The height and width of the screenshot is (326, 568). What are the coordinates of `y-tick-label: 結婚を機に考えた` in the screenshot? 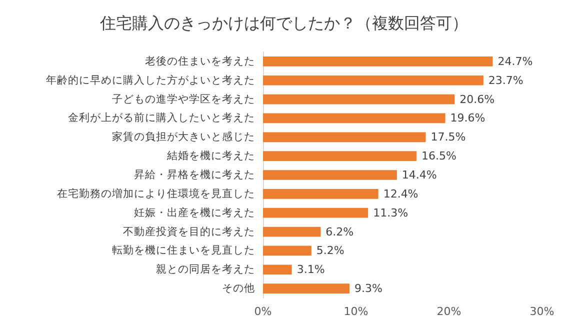 It's located at (210, 155).